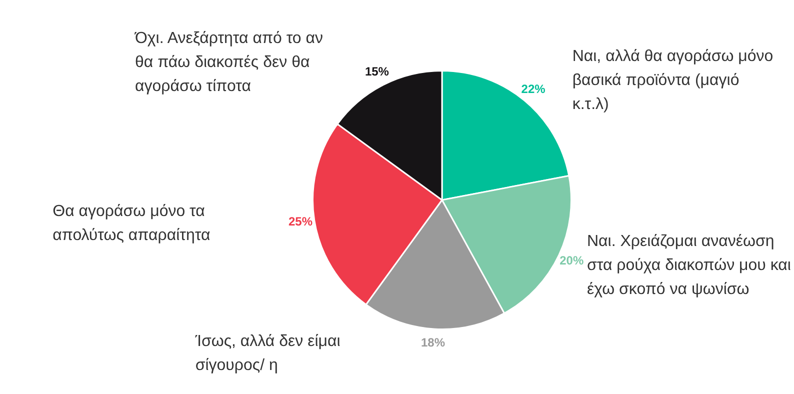  I want to click on slice-label: Θα αγοράσω μόνο τα απολύτως απαραίτητα, so click(132, 224).